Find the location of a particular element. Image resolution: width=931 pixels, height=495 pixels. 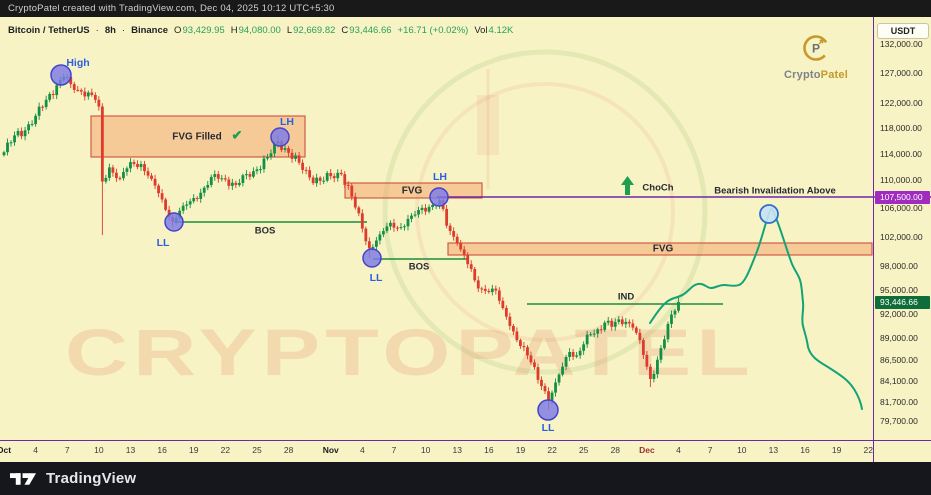

ohlc-high: H 94,080.00 is located at coordinates (255, 30).